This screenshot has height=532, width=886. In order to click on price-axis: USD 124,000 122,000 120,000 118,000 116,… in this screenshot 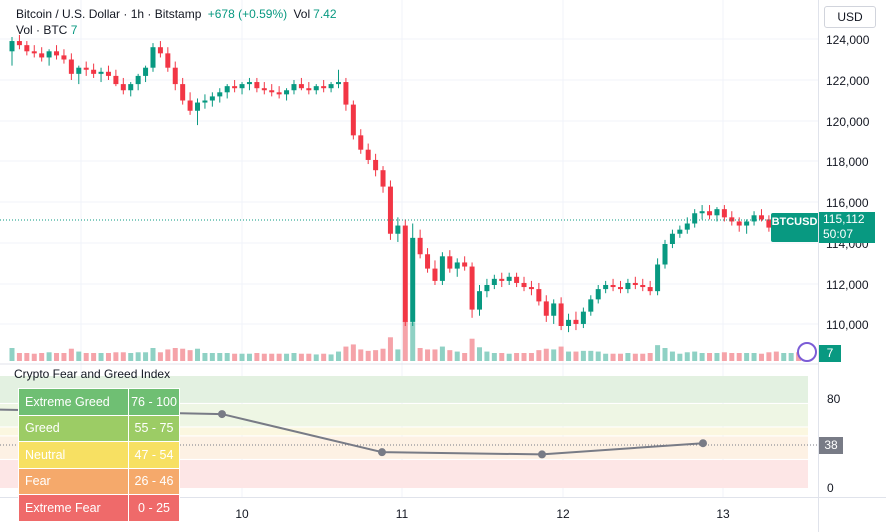, I will do `click(852, 248)`.